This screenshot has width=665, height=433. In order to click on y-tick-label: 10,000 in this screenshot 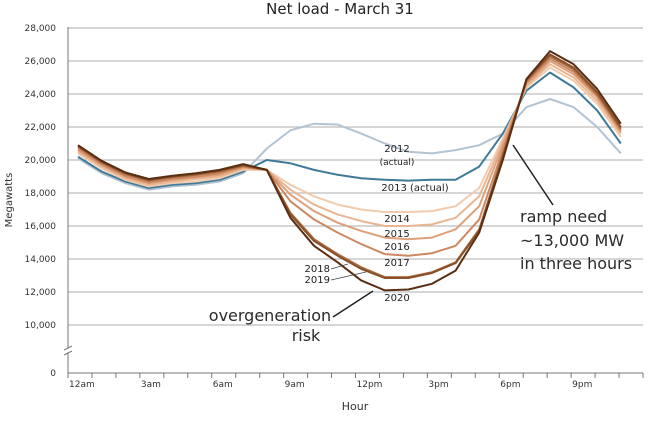, I will do `click(41, 326)`.